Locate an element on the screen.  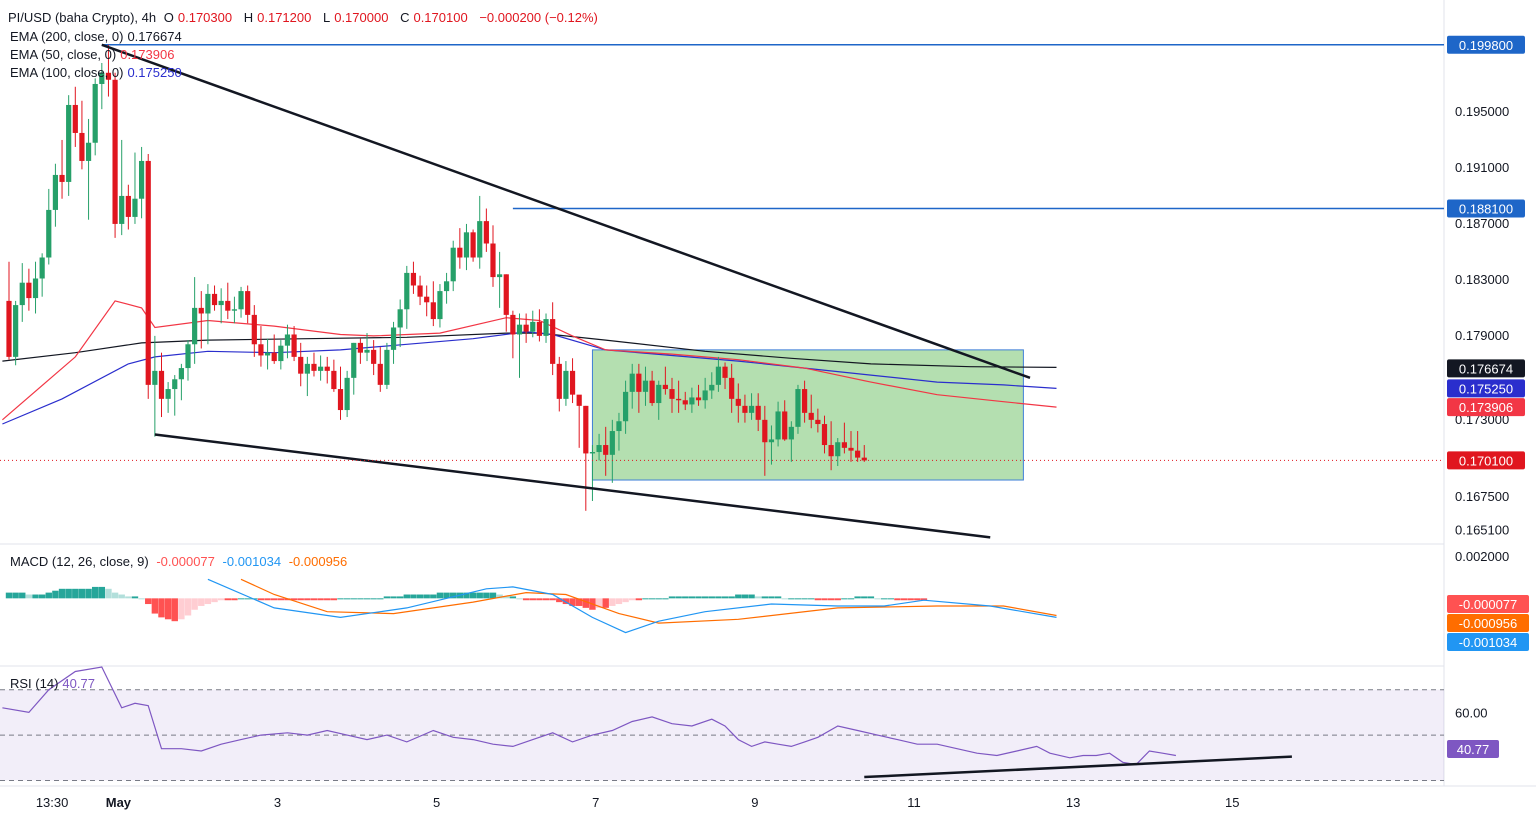
price-tick-label: 0.187000 is located at coordinates (1482, 223).